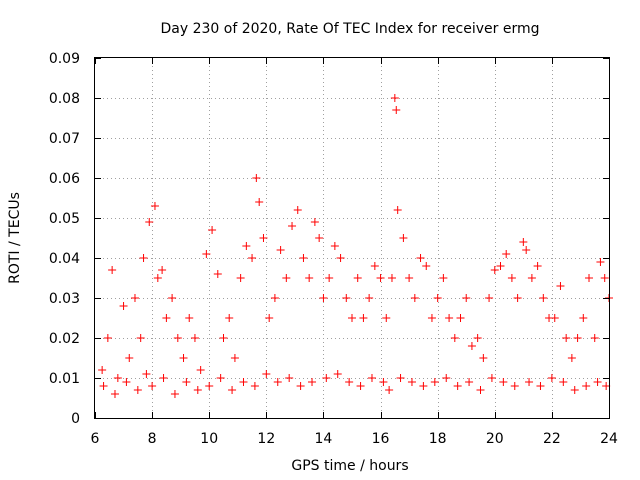  Describe the element at coordinates (64, 379) in the screenshot. I see `y-tick-label: 0.01` at that location.